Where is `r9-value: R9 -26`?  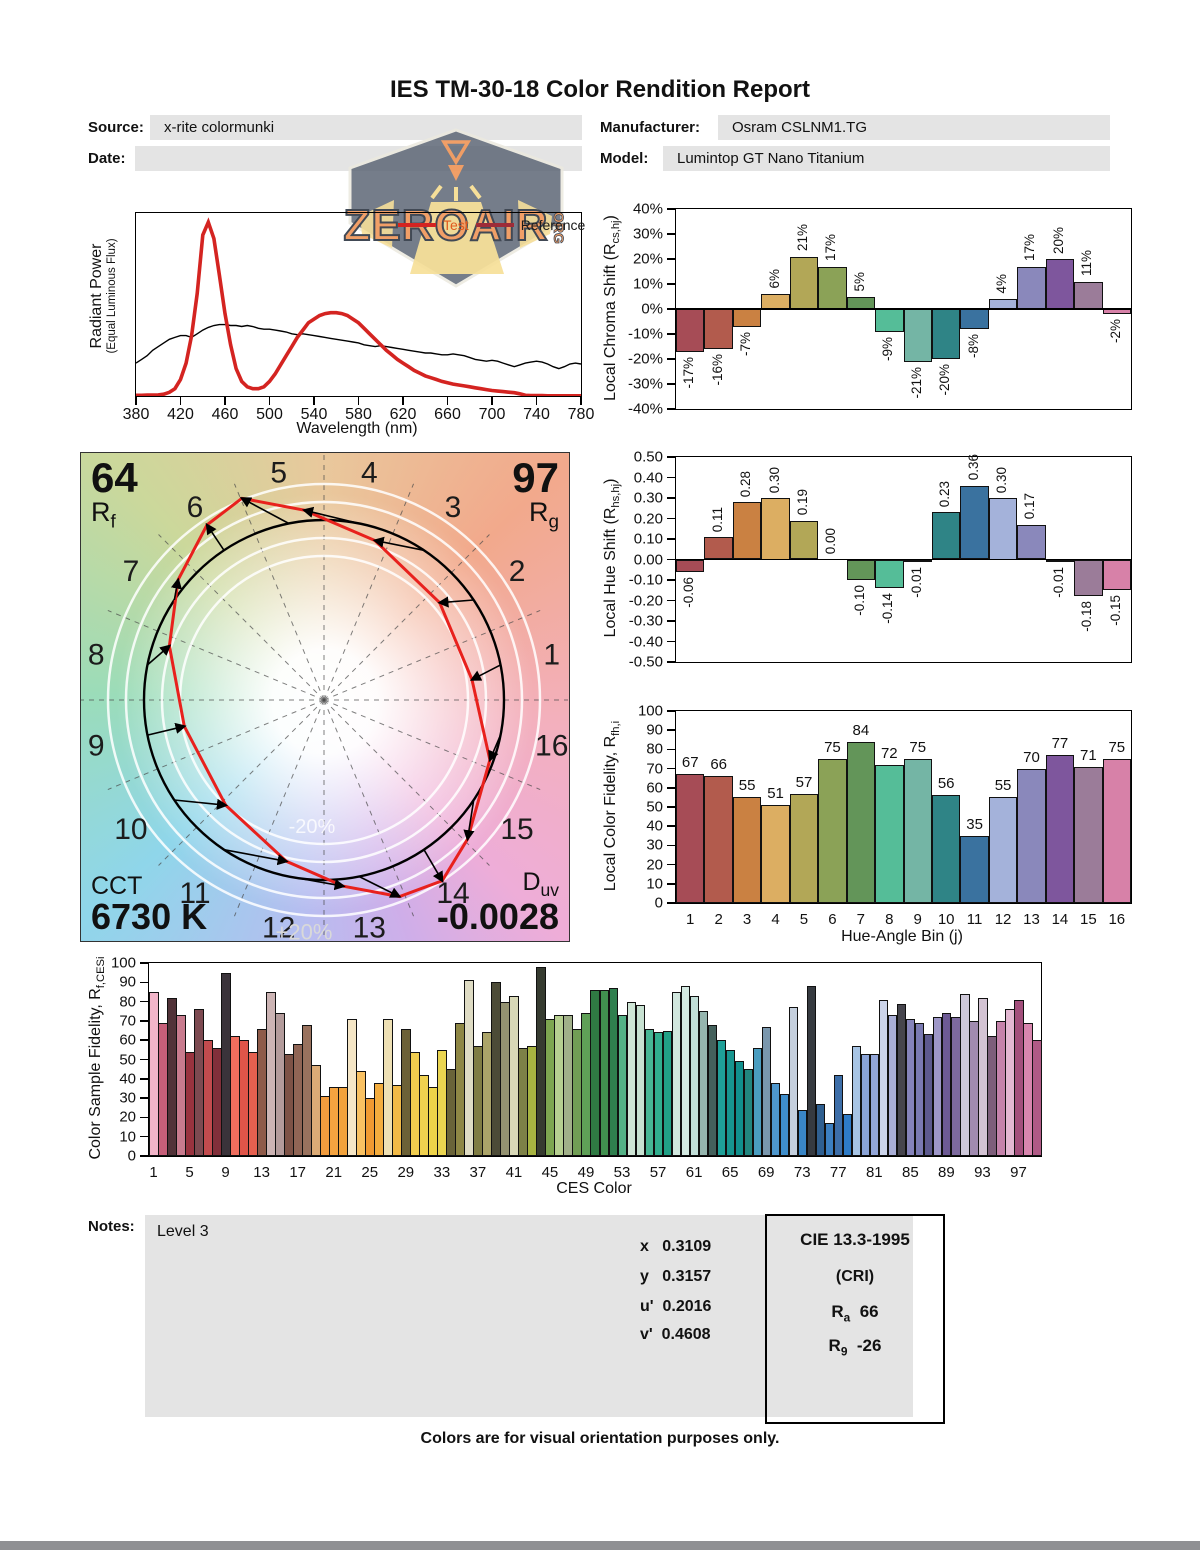 r9-value: R9 -26 is located at coordinates (855, 1347).